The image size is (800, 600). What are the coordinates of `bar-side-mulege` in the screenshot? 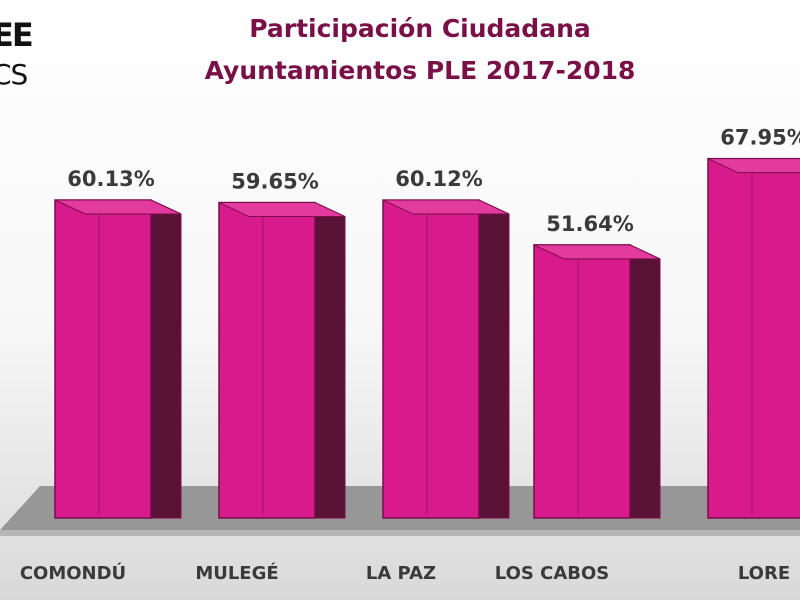 It's located at (330, 360).